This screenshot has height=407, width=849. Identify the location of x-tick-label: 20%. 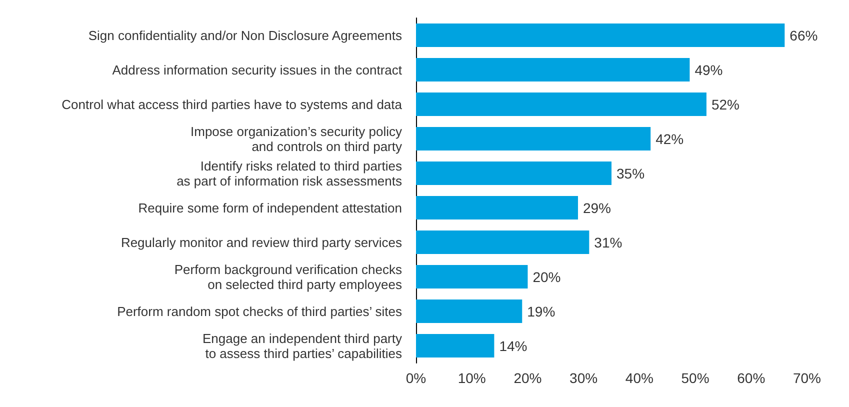
(528, 378).